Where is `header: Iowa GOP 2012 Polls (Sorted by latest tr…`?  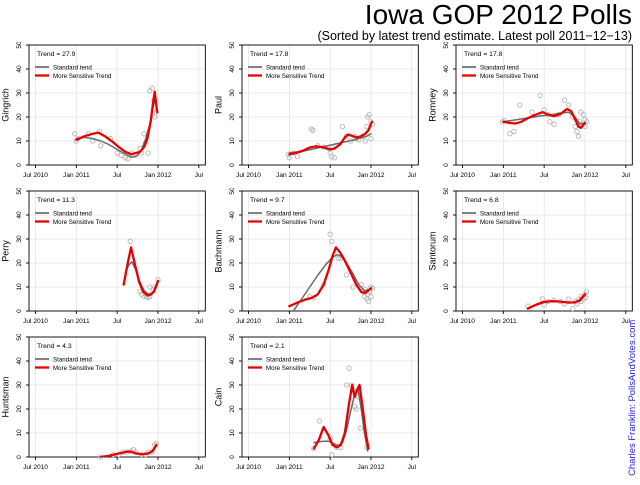
header: Iowa GOP 2012 Polls (Sorted by latest tr… is located at coordinates (320, 21).